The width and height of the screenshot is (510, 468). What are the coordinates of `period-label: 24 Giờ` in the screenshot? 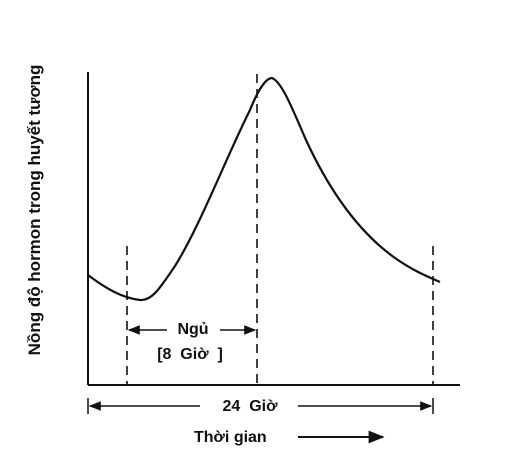 It's located at (251, 406).